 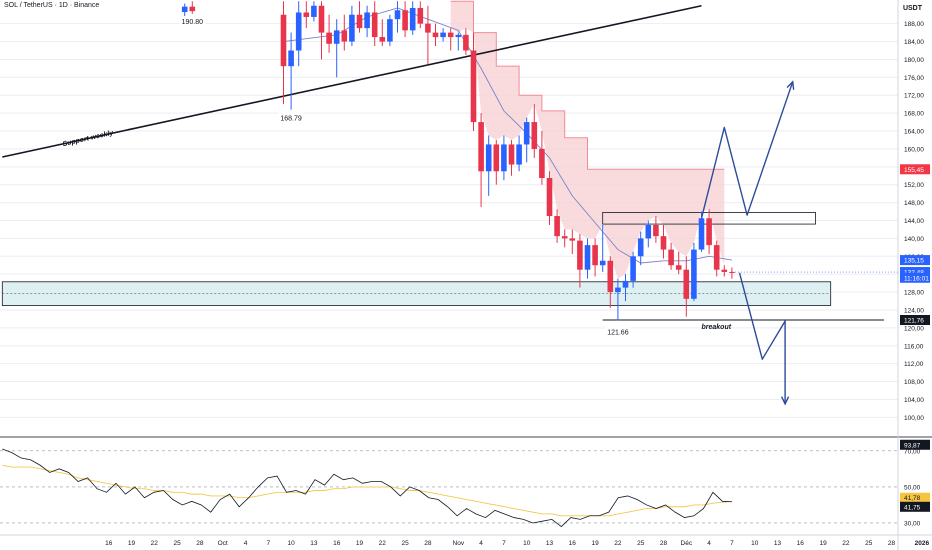 What do you see at coordinates (915, 506) in the screenshot?
I see `oscillator-badge-bg` at bounding box center [915, 506].